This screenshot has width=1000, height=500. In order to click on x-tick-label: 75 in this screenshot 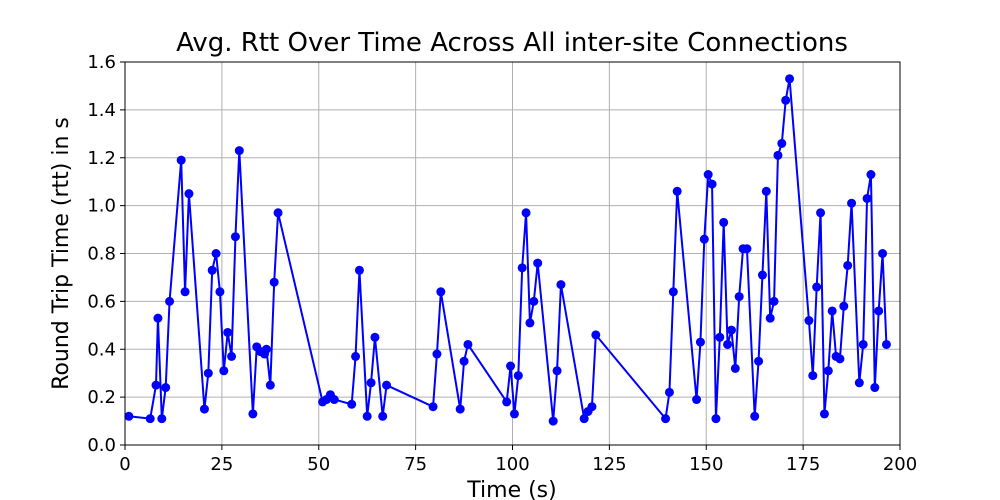, I will do `click(415, 464)`.